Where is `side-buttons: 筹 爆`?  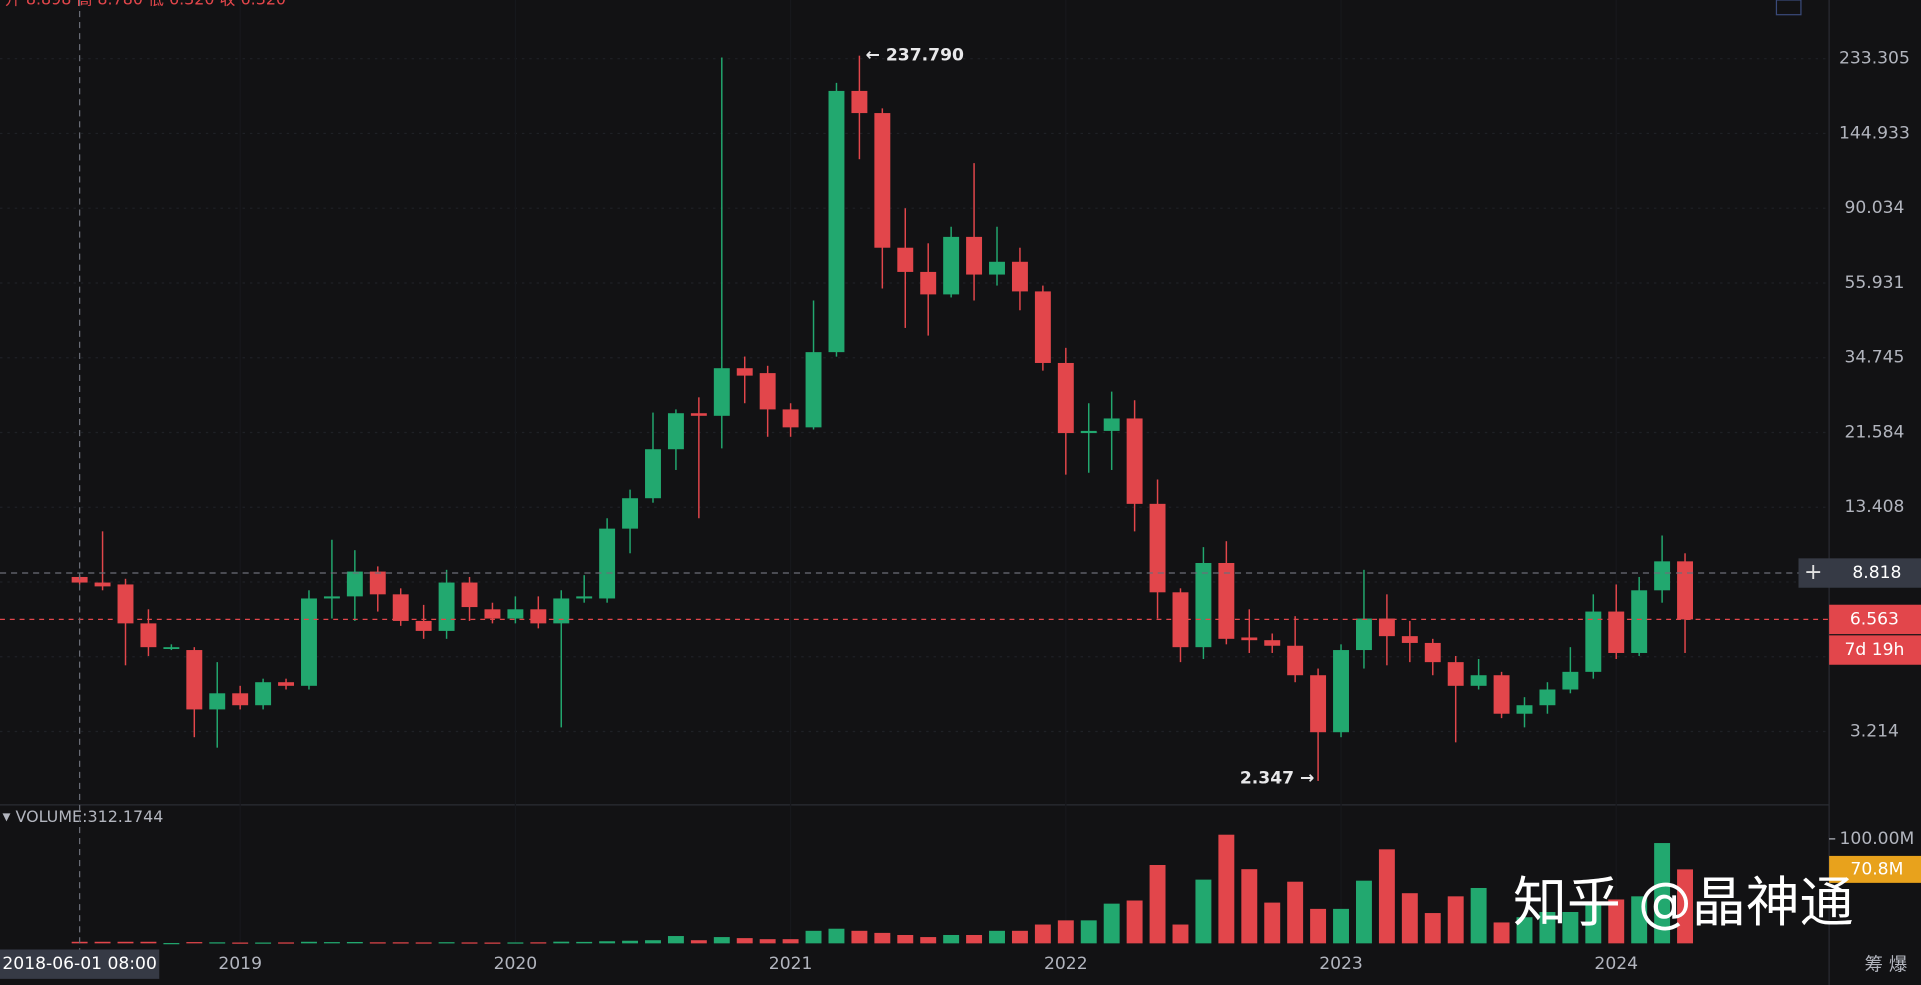 side-buttons: 筹 爆 is located at coordinates (1886, 964).